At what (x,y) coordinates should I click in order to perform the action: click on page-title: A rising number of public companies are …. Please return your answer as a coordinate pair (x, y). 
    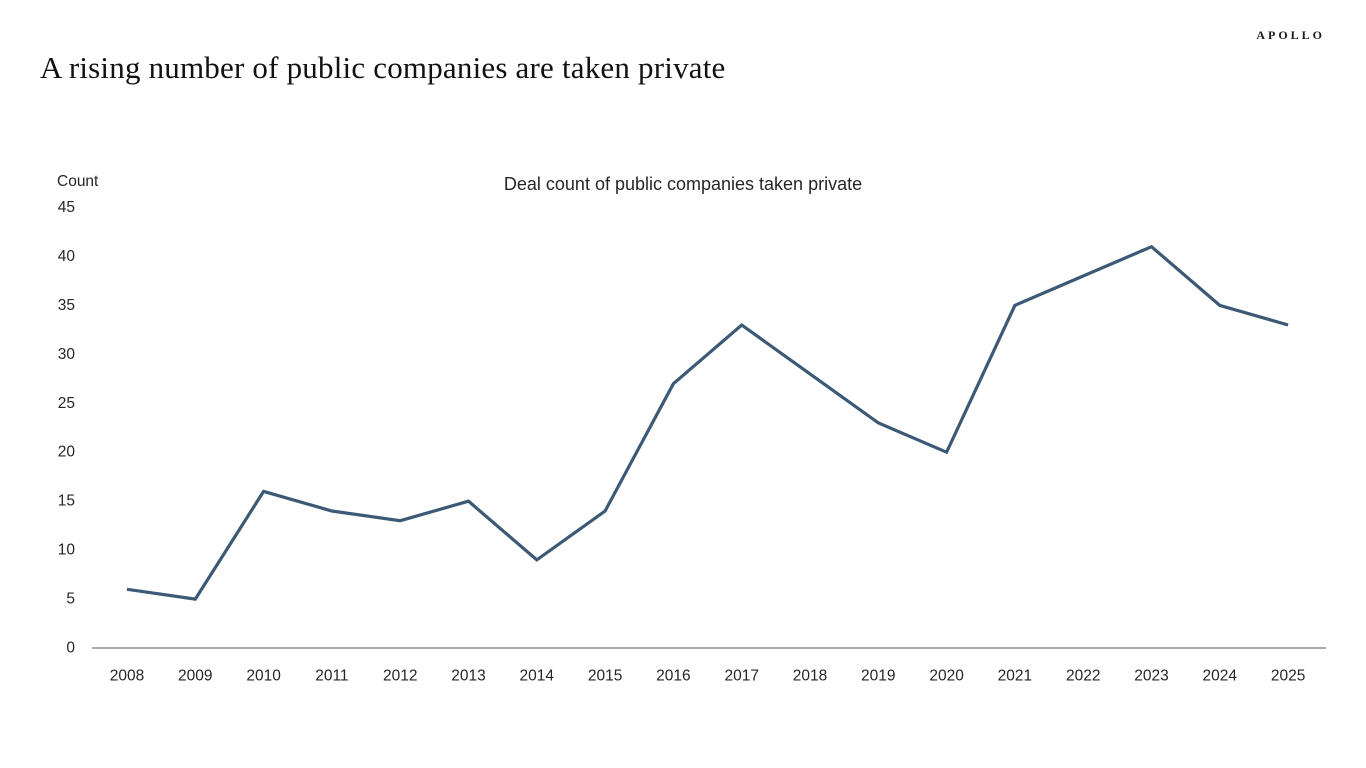
    Looking at the image, I should click on (383, 67).